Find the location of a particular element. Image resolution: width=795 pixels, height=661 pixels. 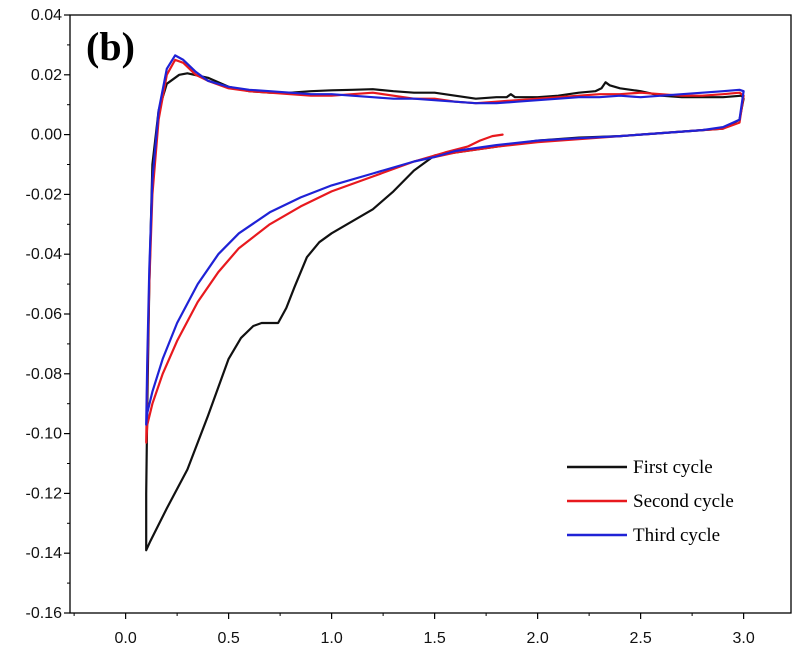

y-tick-label: 0.04 is located at coordinates (46, 15).